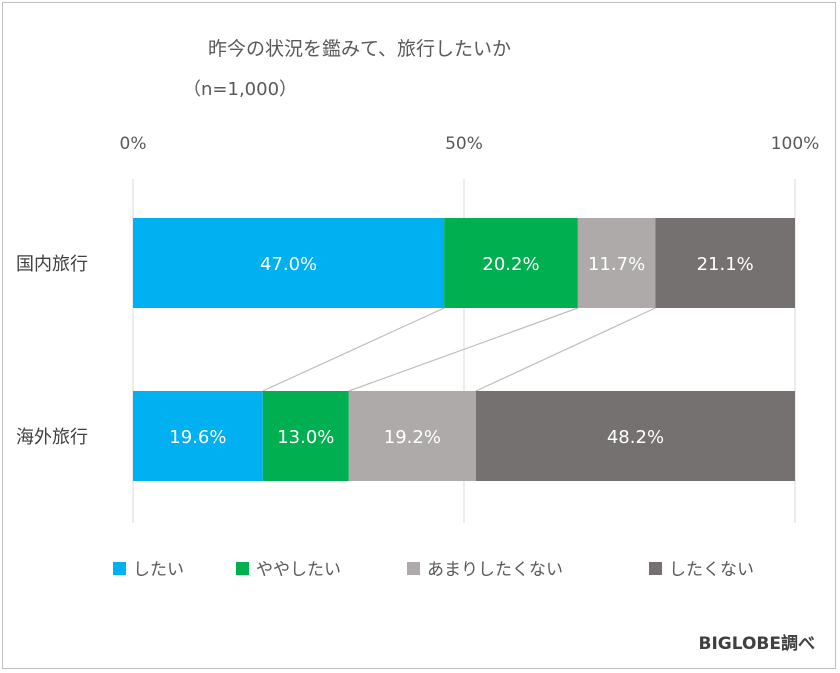  What do you see at coordinates (240, 89) in the screenshot?
I see `chart-subtitle: （n=1,000）` at bounding box center [240, 89].